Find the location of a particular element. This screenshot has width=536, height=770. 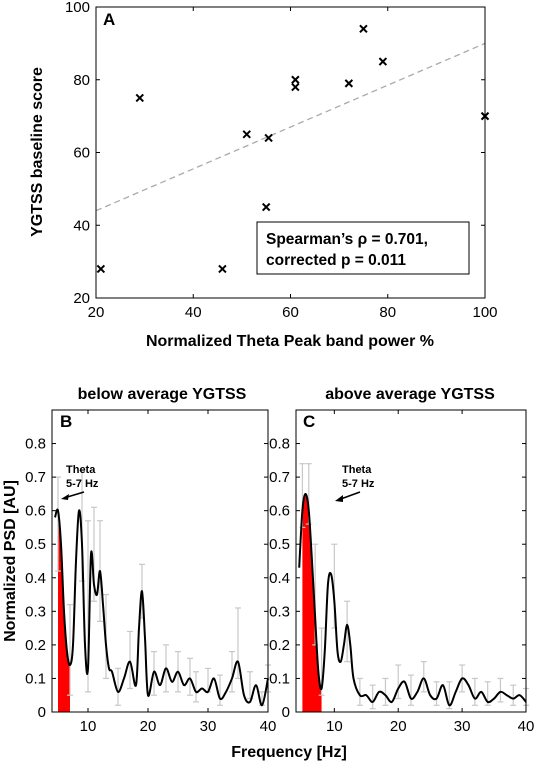

panel-c-psd-line is located at coordinates (412, 599).